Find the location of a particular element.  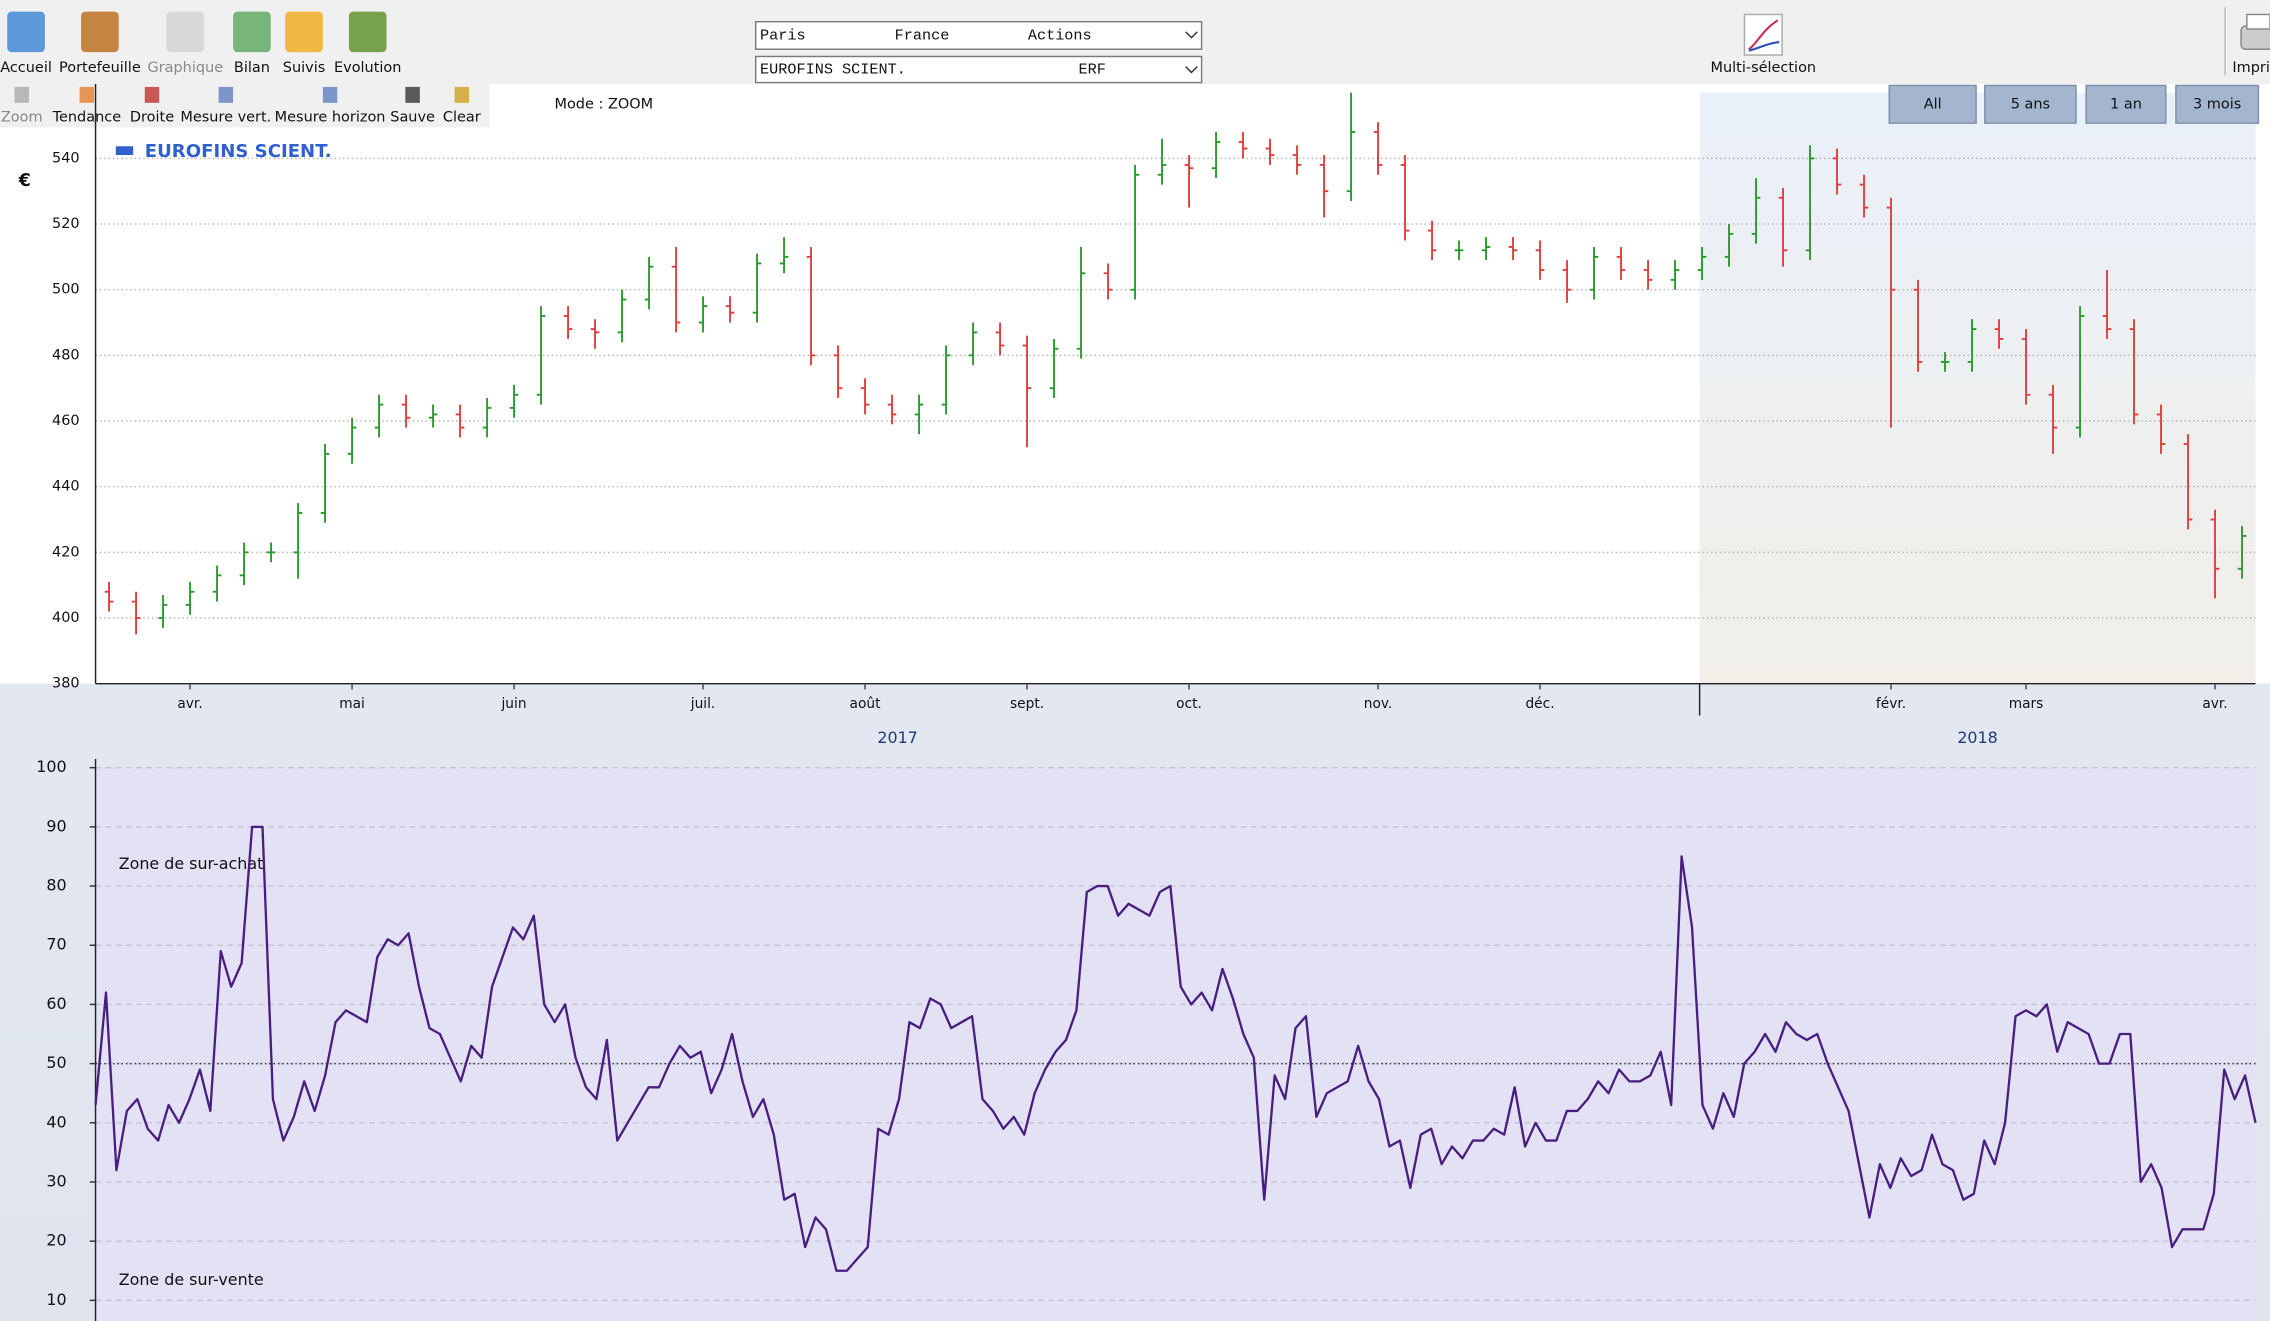

year-label: 2018 is located at coordinates (1977, 737).